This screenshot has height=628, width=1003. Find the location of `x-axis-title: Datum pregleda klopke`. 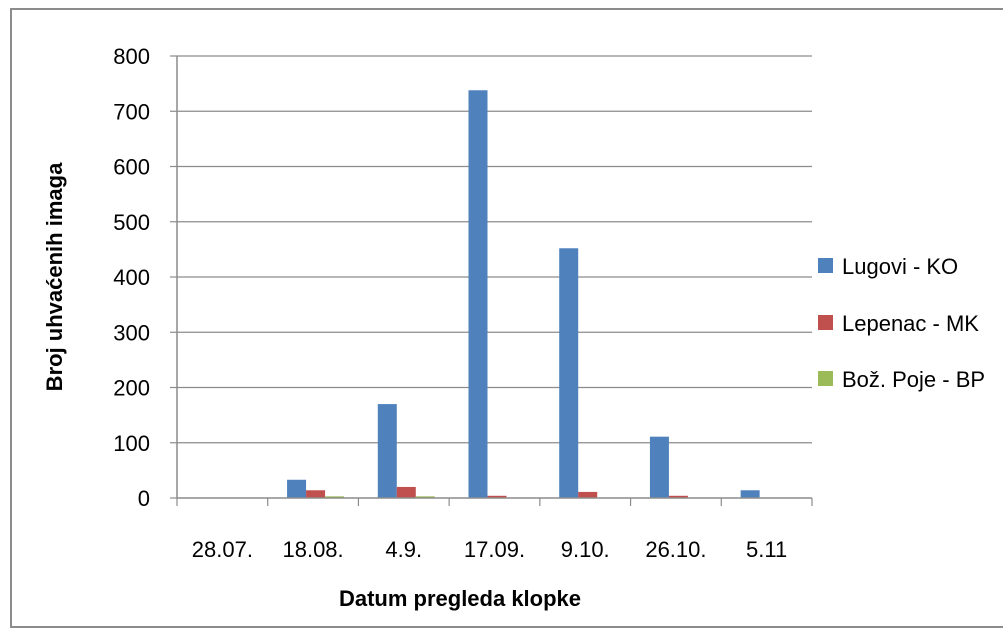

x-axis-title: Datum pregleda klopke is located at coordinates (460, 598).